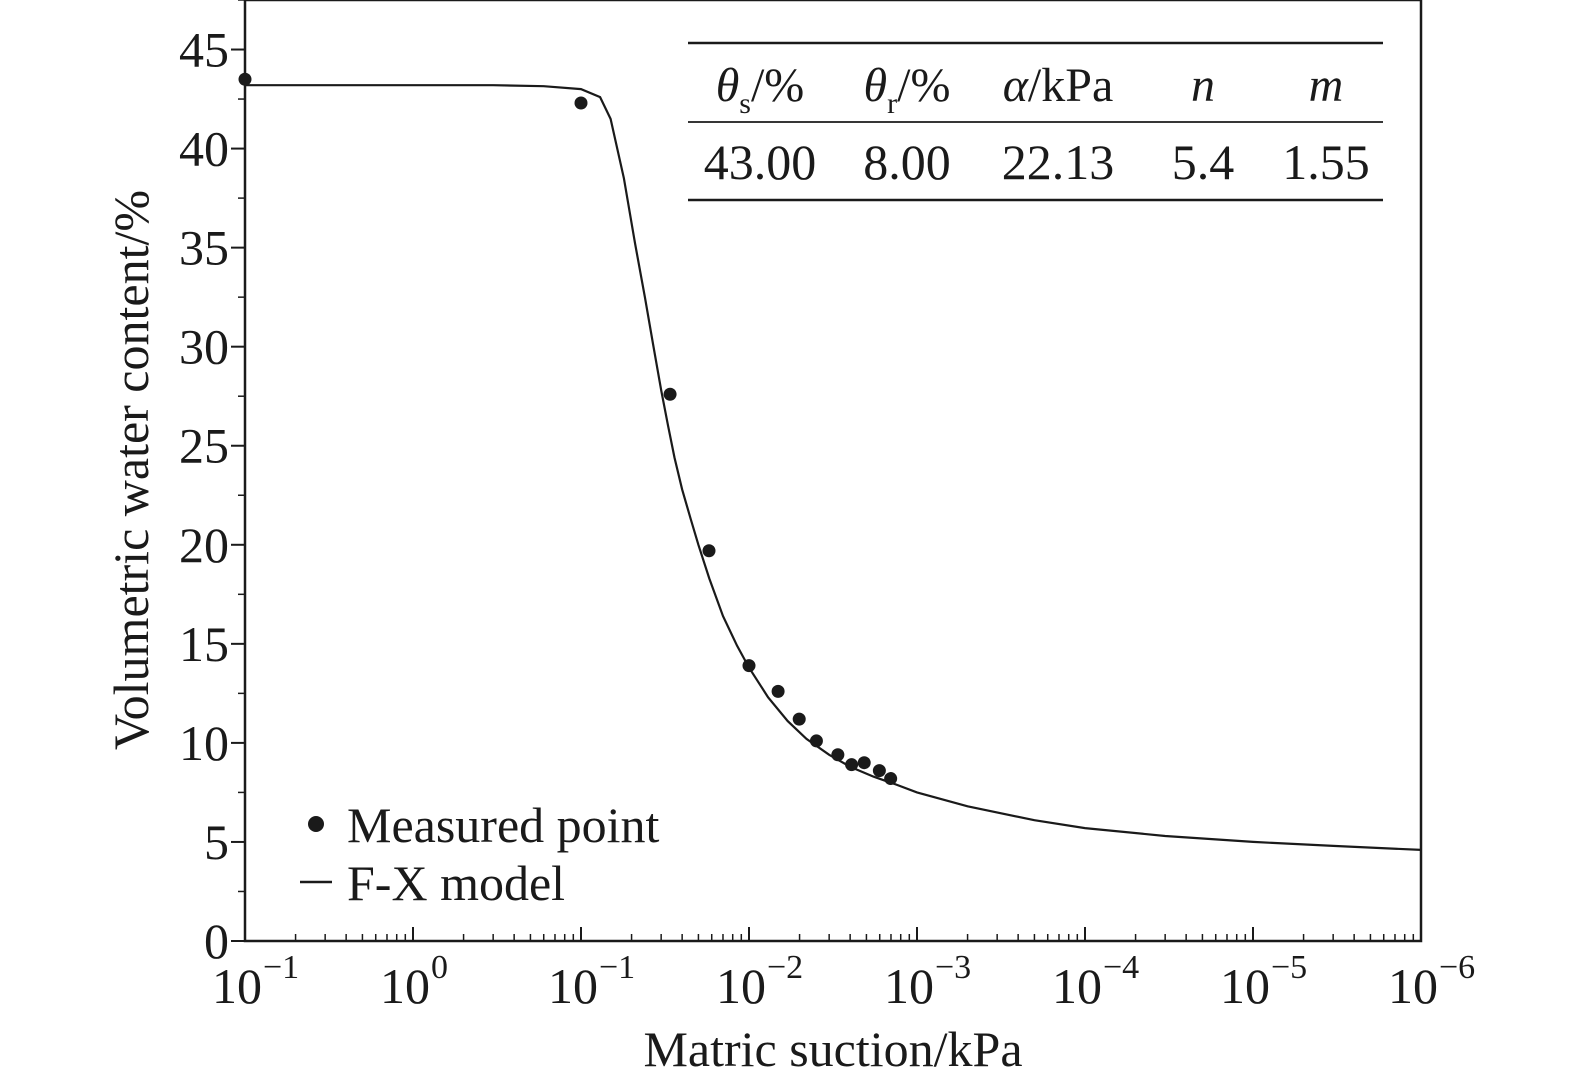 Image resolution: width=1575 pixels, height=1088 pixels. I want to click on y-tick-label: 5, so click(216, 842).